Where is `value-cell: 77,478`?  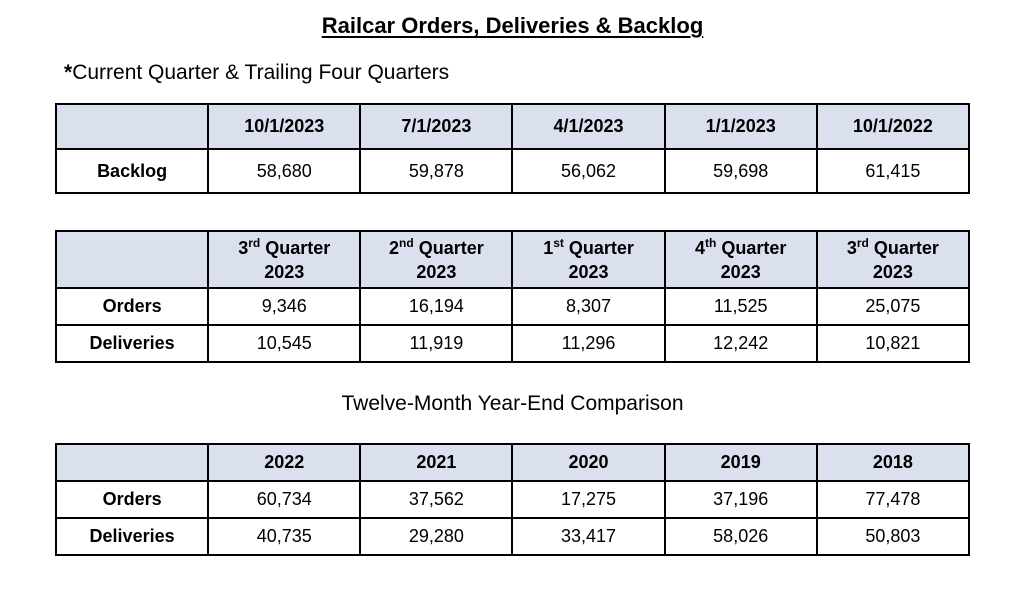 value-cell: 77,478 is located at coordinates (893, 499).